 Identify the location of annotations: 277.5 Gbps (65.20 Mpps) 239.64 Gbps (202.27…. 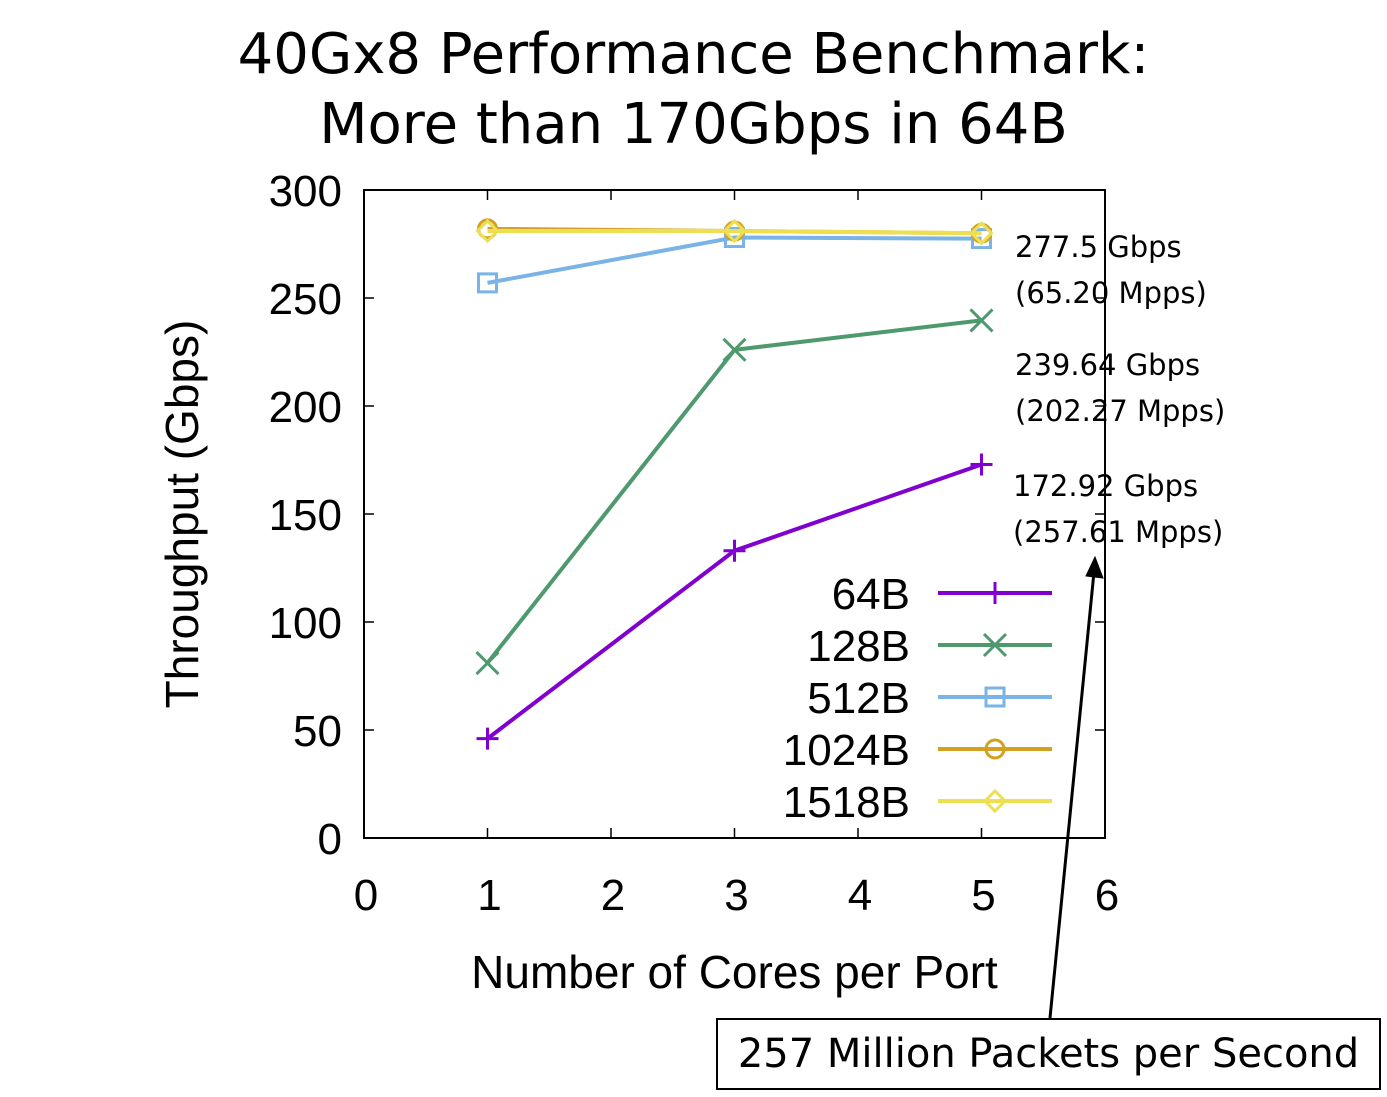
(1119, 624).